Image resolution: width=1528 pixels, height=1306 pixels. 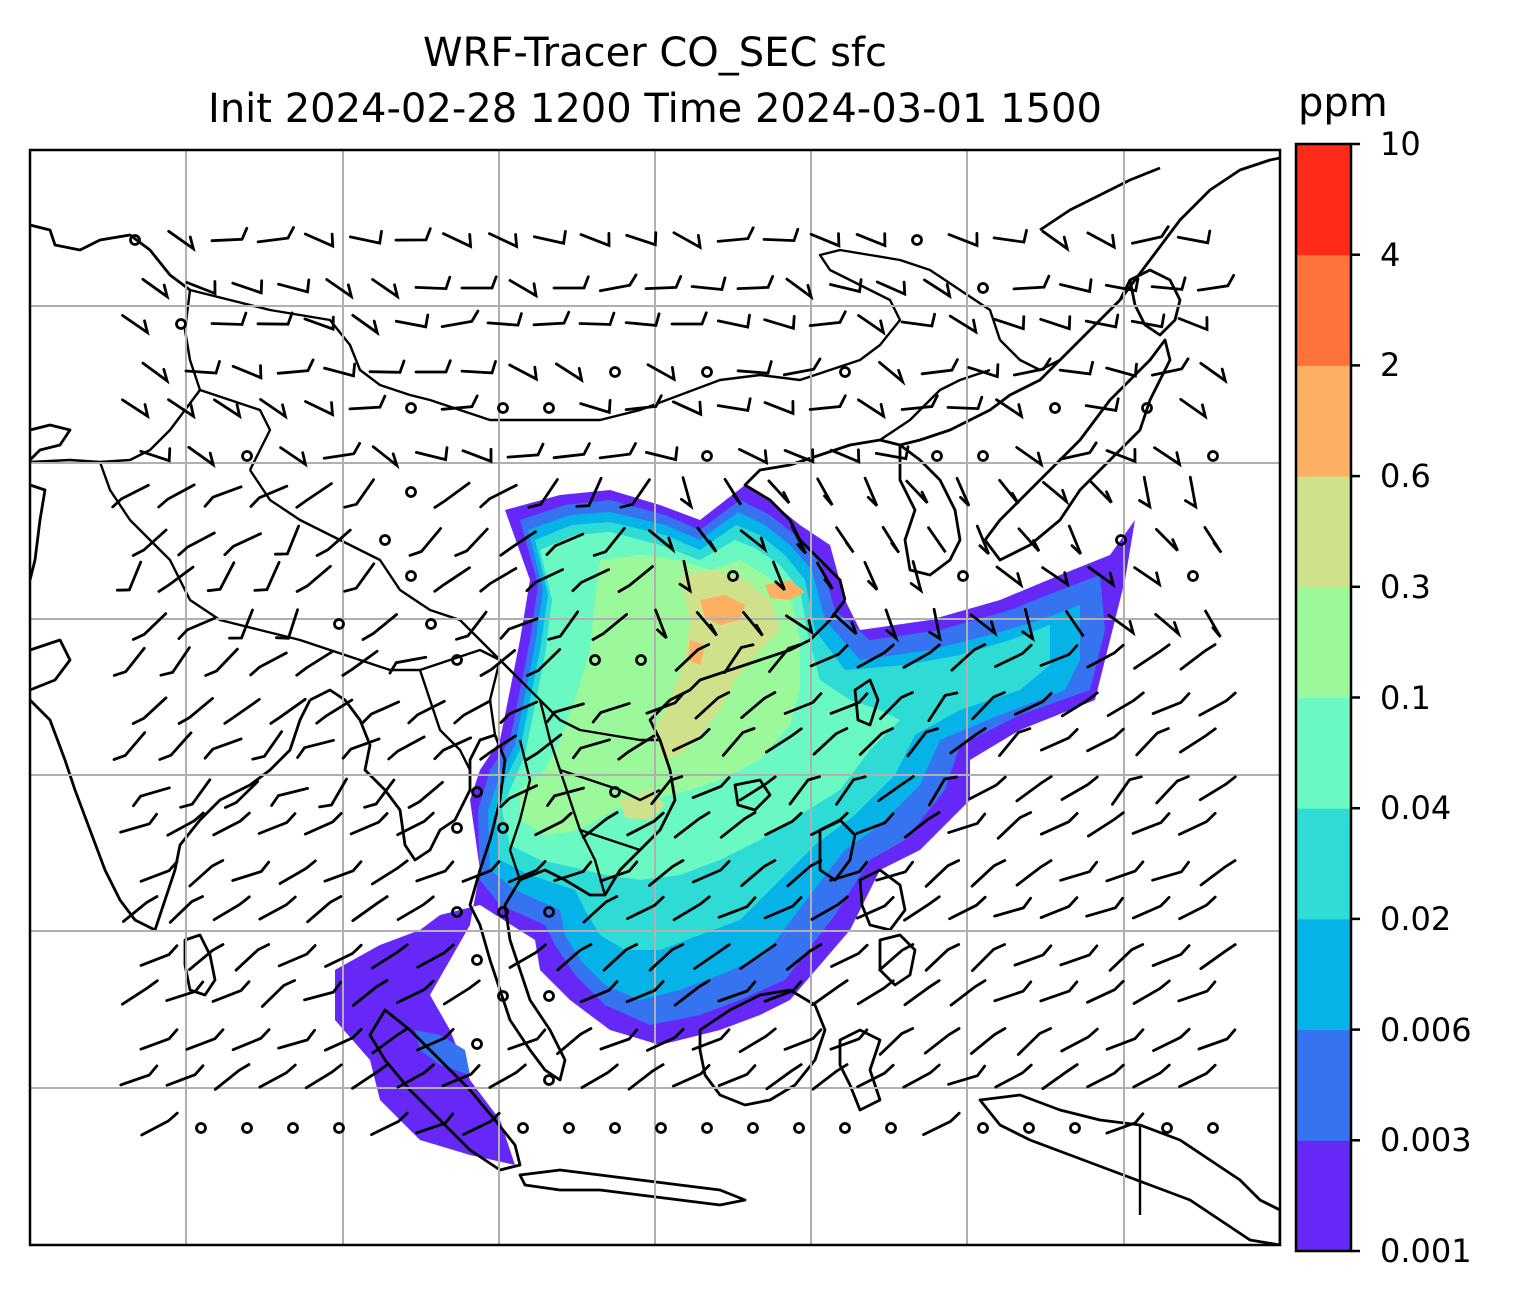 What do you see at coordinates (1400, 144) in the screenshot?
I see `colorbar-tick-label: 10` at bounding box center [1400, 144].